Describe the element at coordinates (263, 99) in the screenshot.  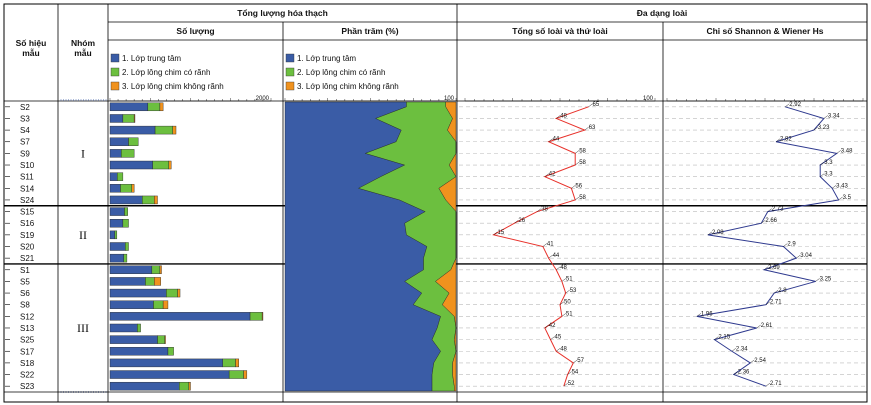
I see `count-max-label: 2000` at that location.